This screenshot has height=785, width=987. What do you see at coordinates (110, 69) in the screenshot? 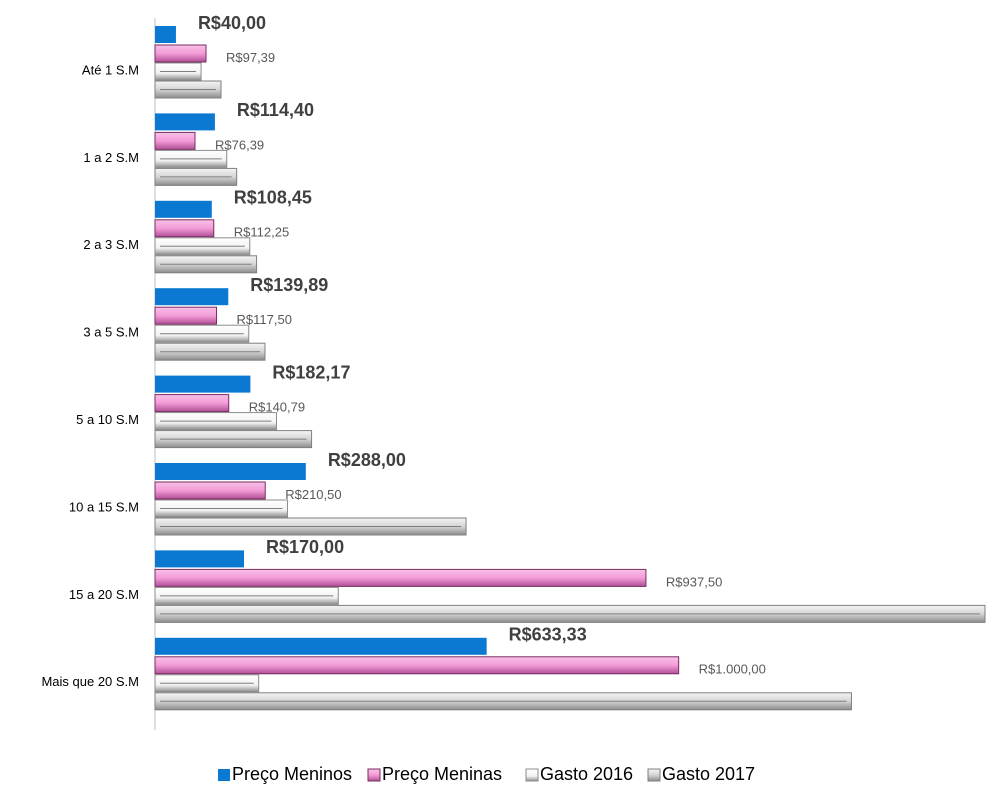
I see `y-tick-label: Até 1 S.M` at bounding box center [110, 69].